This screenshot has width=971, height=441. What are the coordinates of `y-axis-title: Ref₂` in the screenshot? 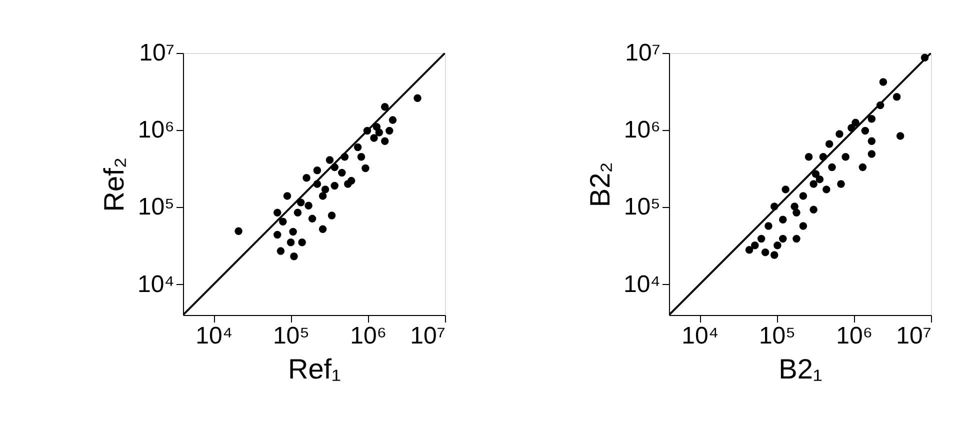 It's located at (114, 184).